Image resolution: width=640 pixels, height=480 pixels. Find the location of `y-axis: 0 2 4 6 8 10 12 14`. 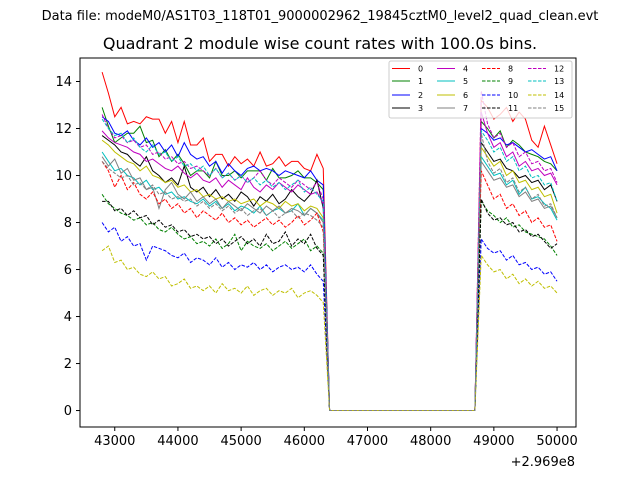

y-axis: 0 2 4 6 8 10 12 14 is located at coordinates (67, 247).